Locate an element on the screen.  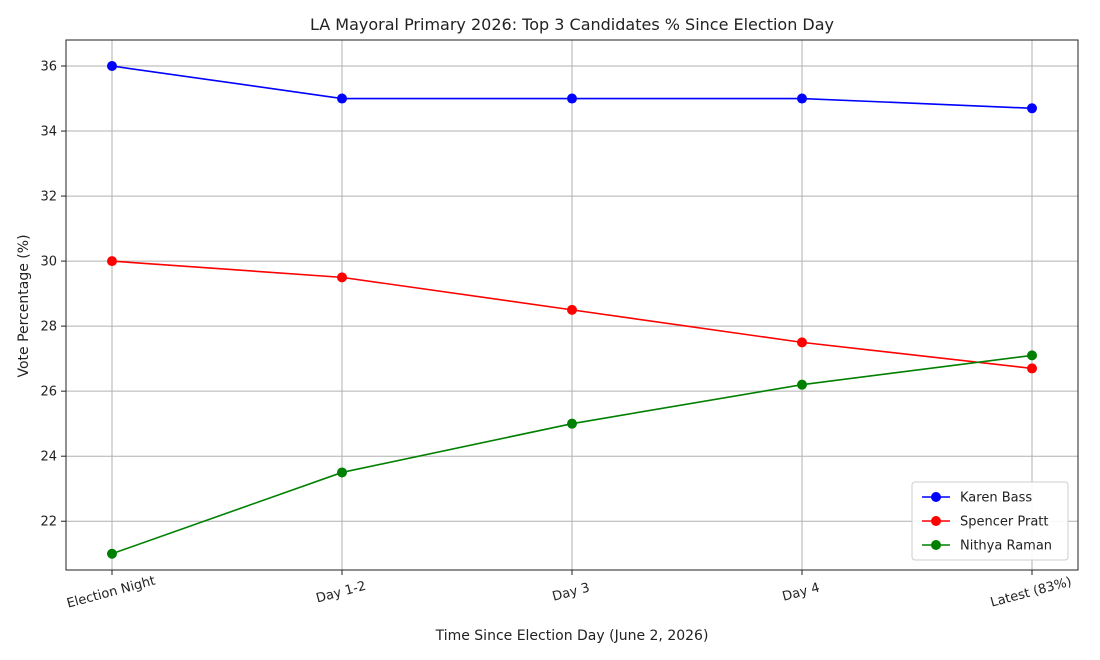
legend-item-nithya-raman: Nithya Raman is located at coordinates (987, 546).